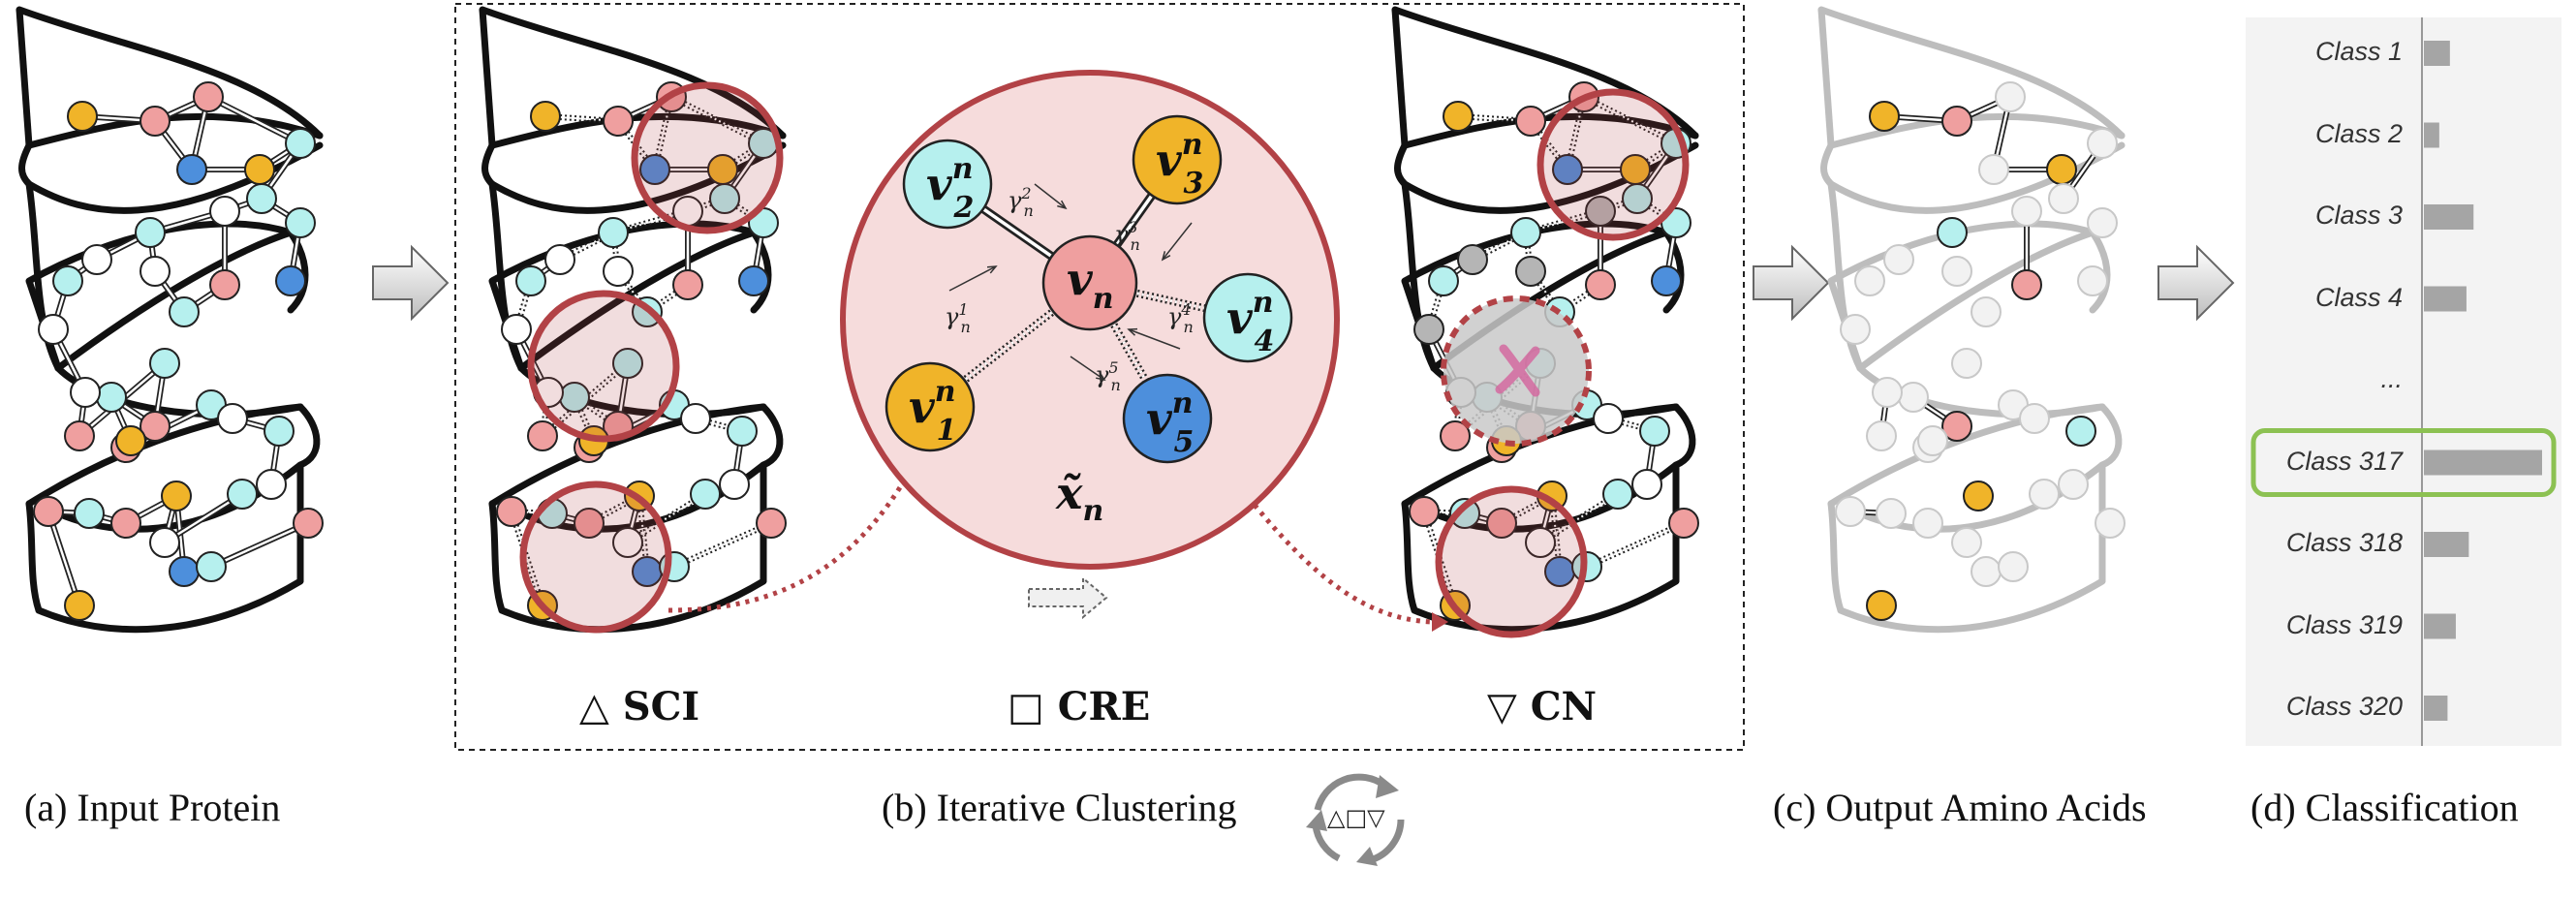 Image resolution: width=2576 pixels, height=899 pixels. I want to click on caption-output-amino-acids: (c) Output Amino Acids, so click(1960, 807).